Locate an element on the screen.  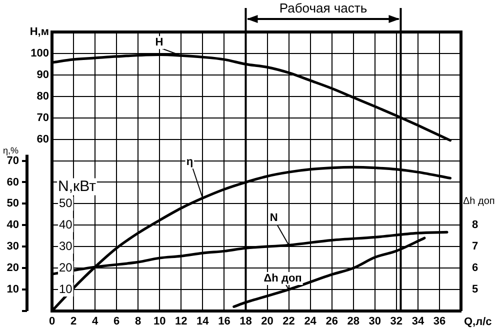
y3-axis-title: Δh доп is located at coordinates (479, 201).